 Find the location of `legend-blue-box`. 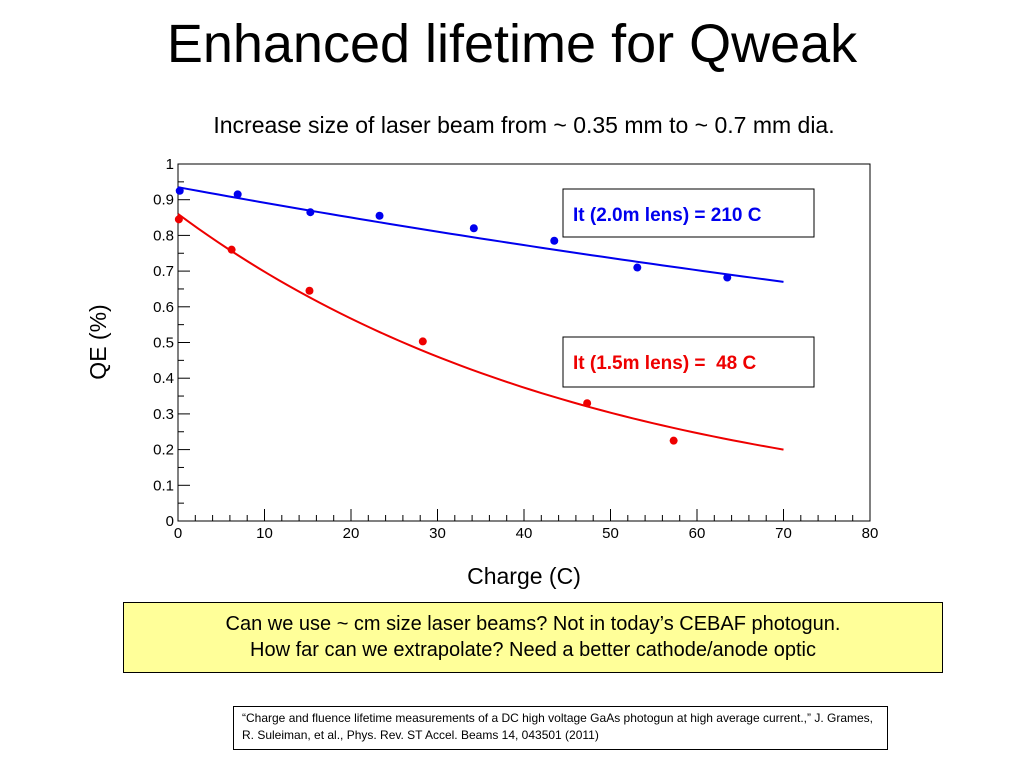

legend-blue-box is located at coordinates (688, 213).